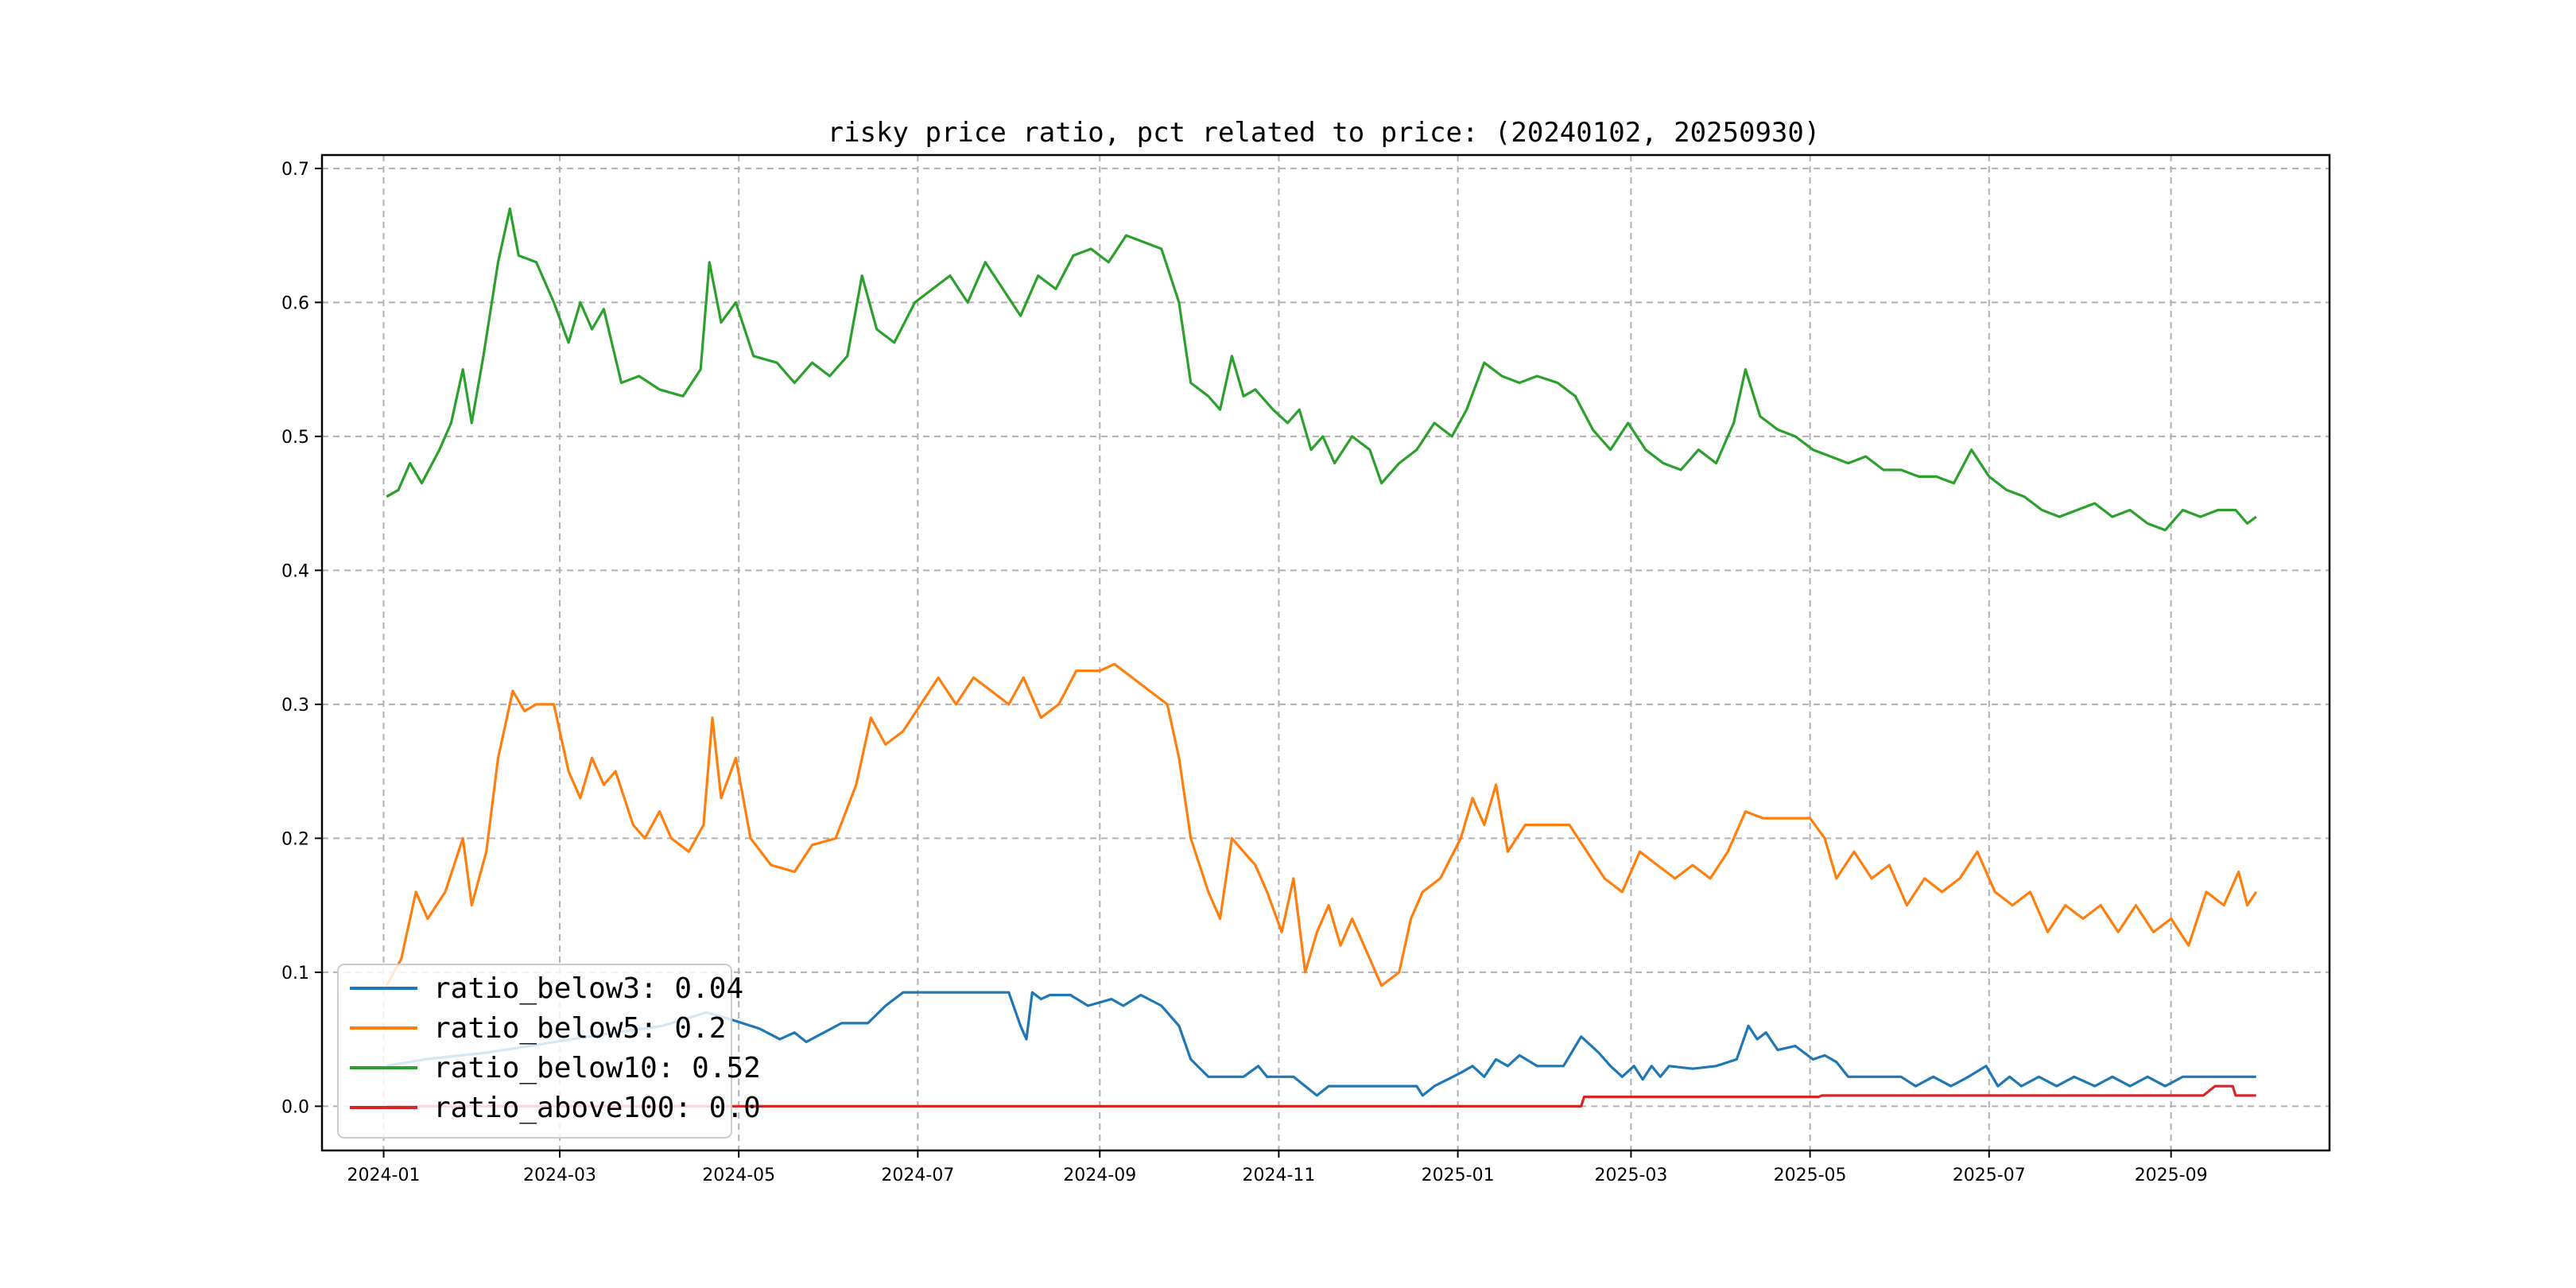 The height and width of the screenshot is (1288, 2576). Describe the element at coordinates (295, 571) in the screenshot. I see `y-tick-label: 0.4` at that location.